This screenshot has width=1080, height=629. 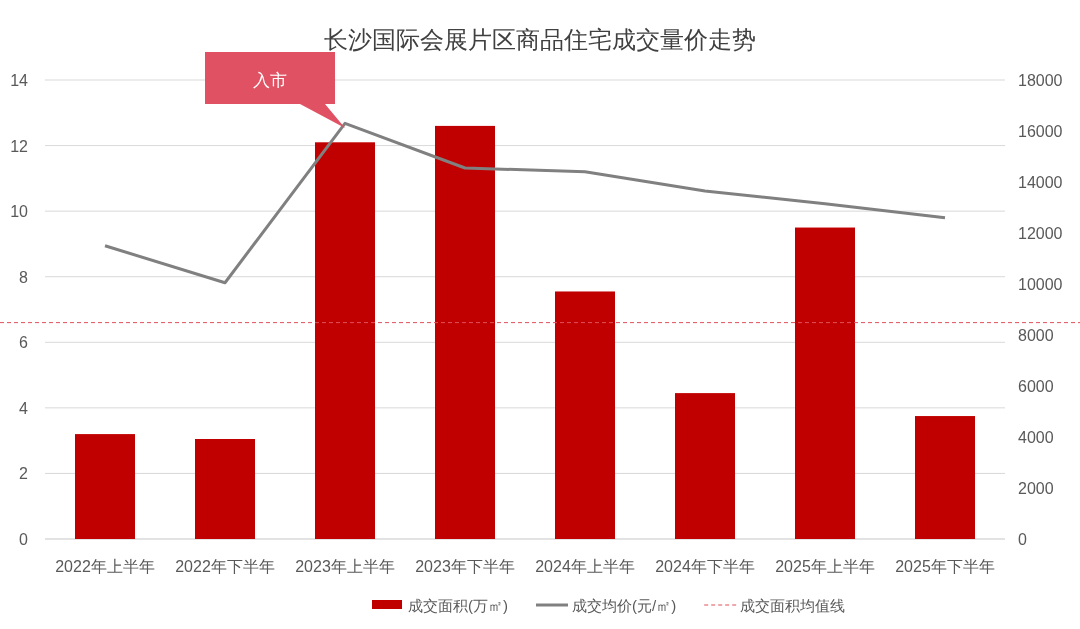 What do you see at coordinates (1036, 488) in the screenshot?
I see `y2-tick-label: 2000` at bounding box center [1036, 488].